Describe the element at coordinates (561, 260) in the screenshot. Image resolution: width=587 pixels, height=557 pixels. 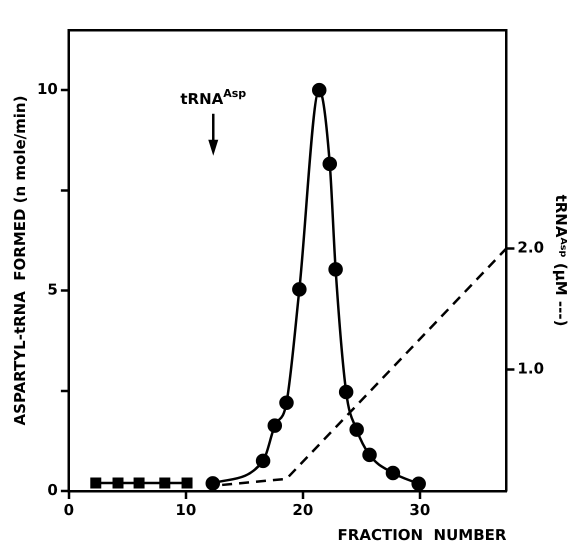
I see `y2-axis-title: tRNAᴬˢᵖ (µM ---)` at that location.